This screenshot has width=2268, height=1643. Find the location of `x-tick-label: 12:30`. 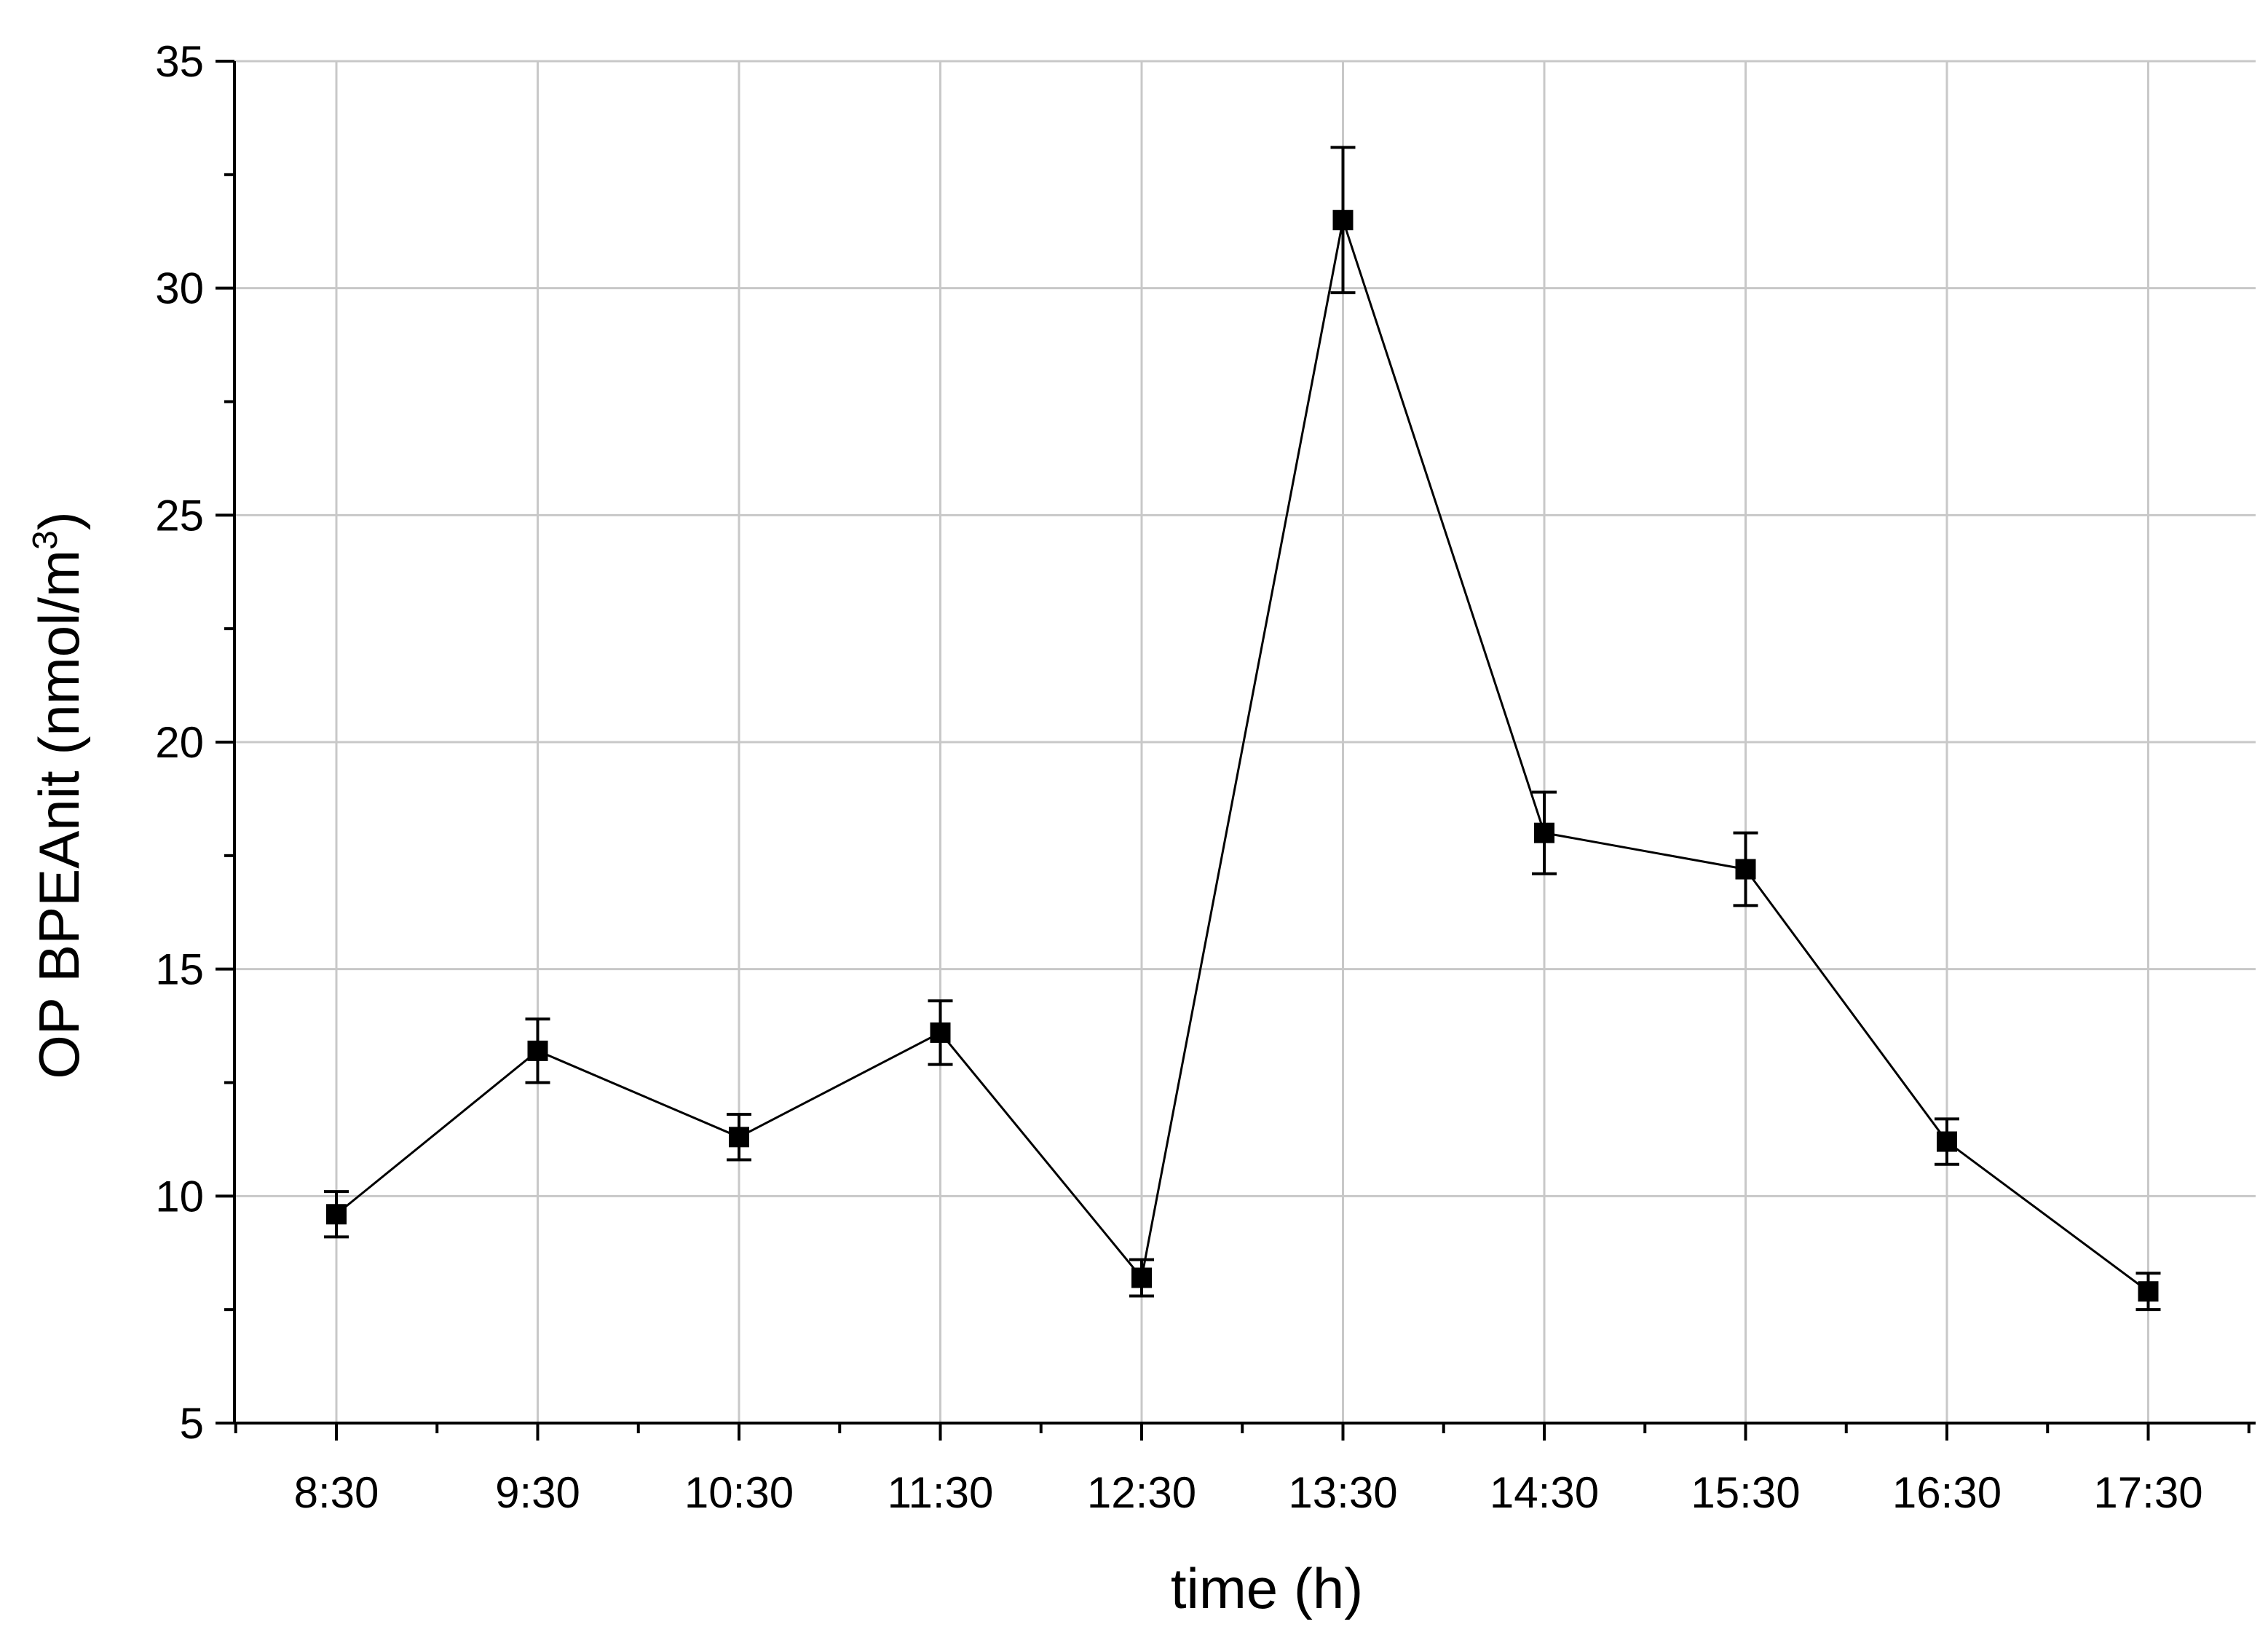

x-tick-label: 12:30 is located at coordinates (1142, 1492).